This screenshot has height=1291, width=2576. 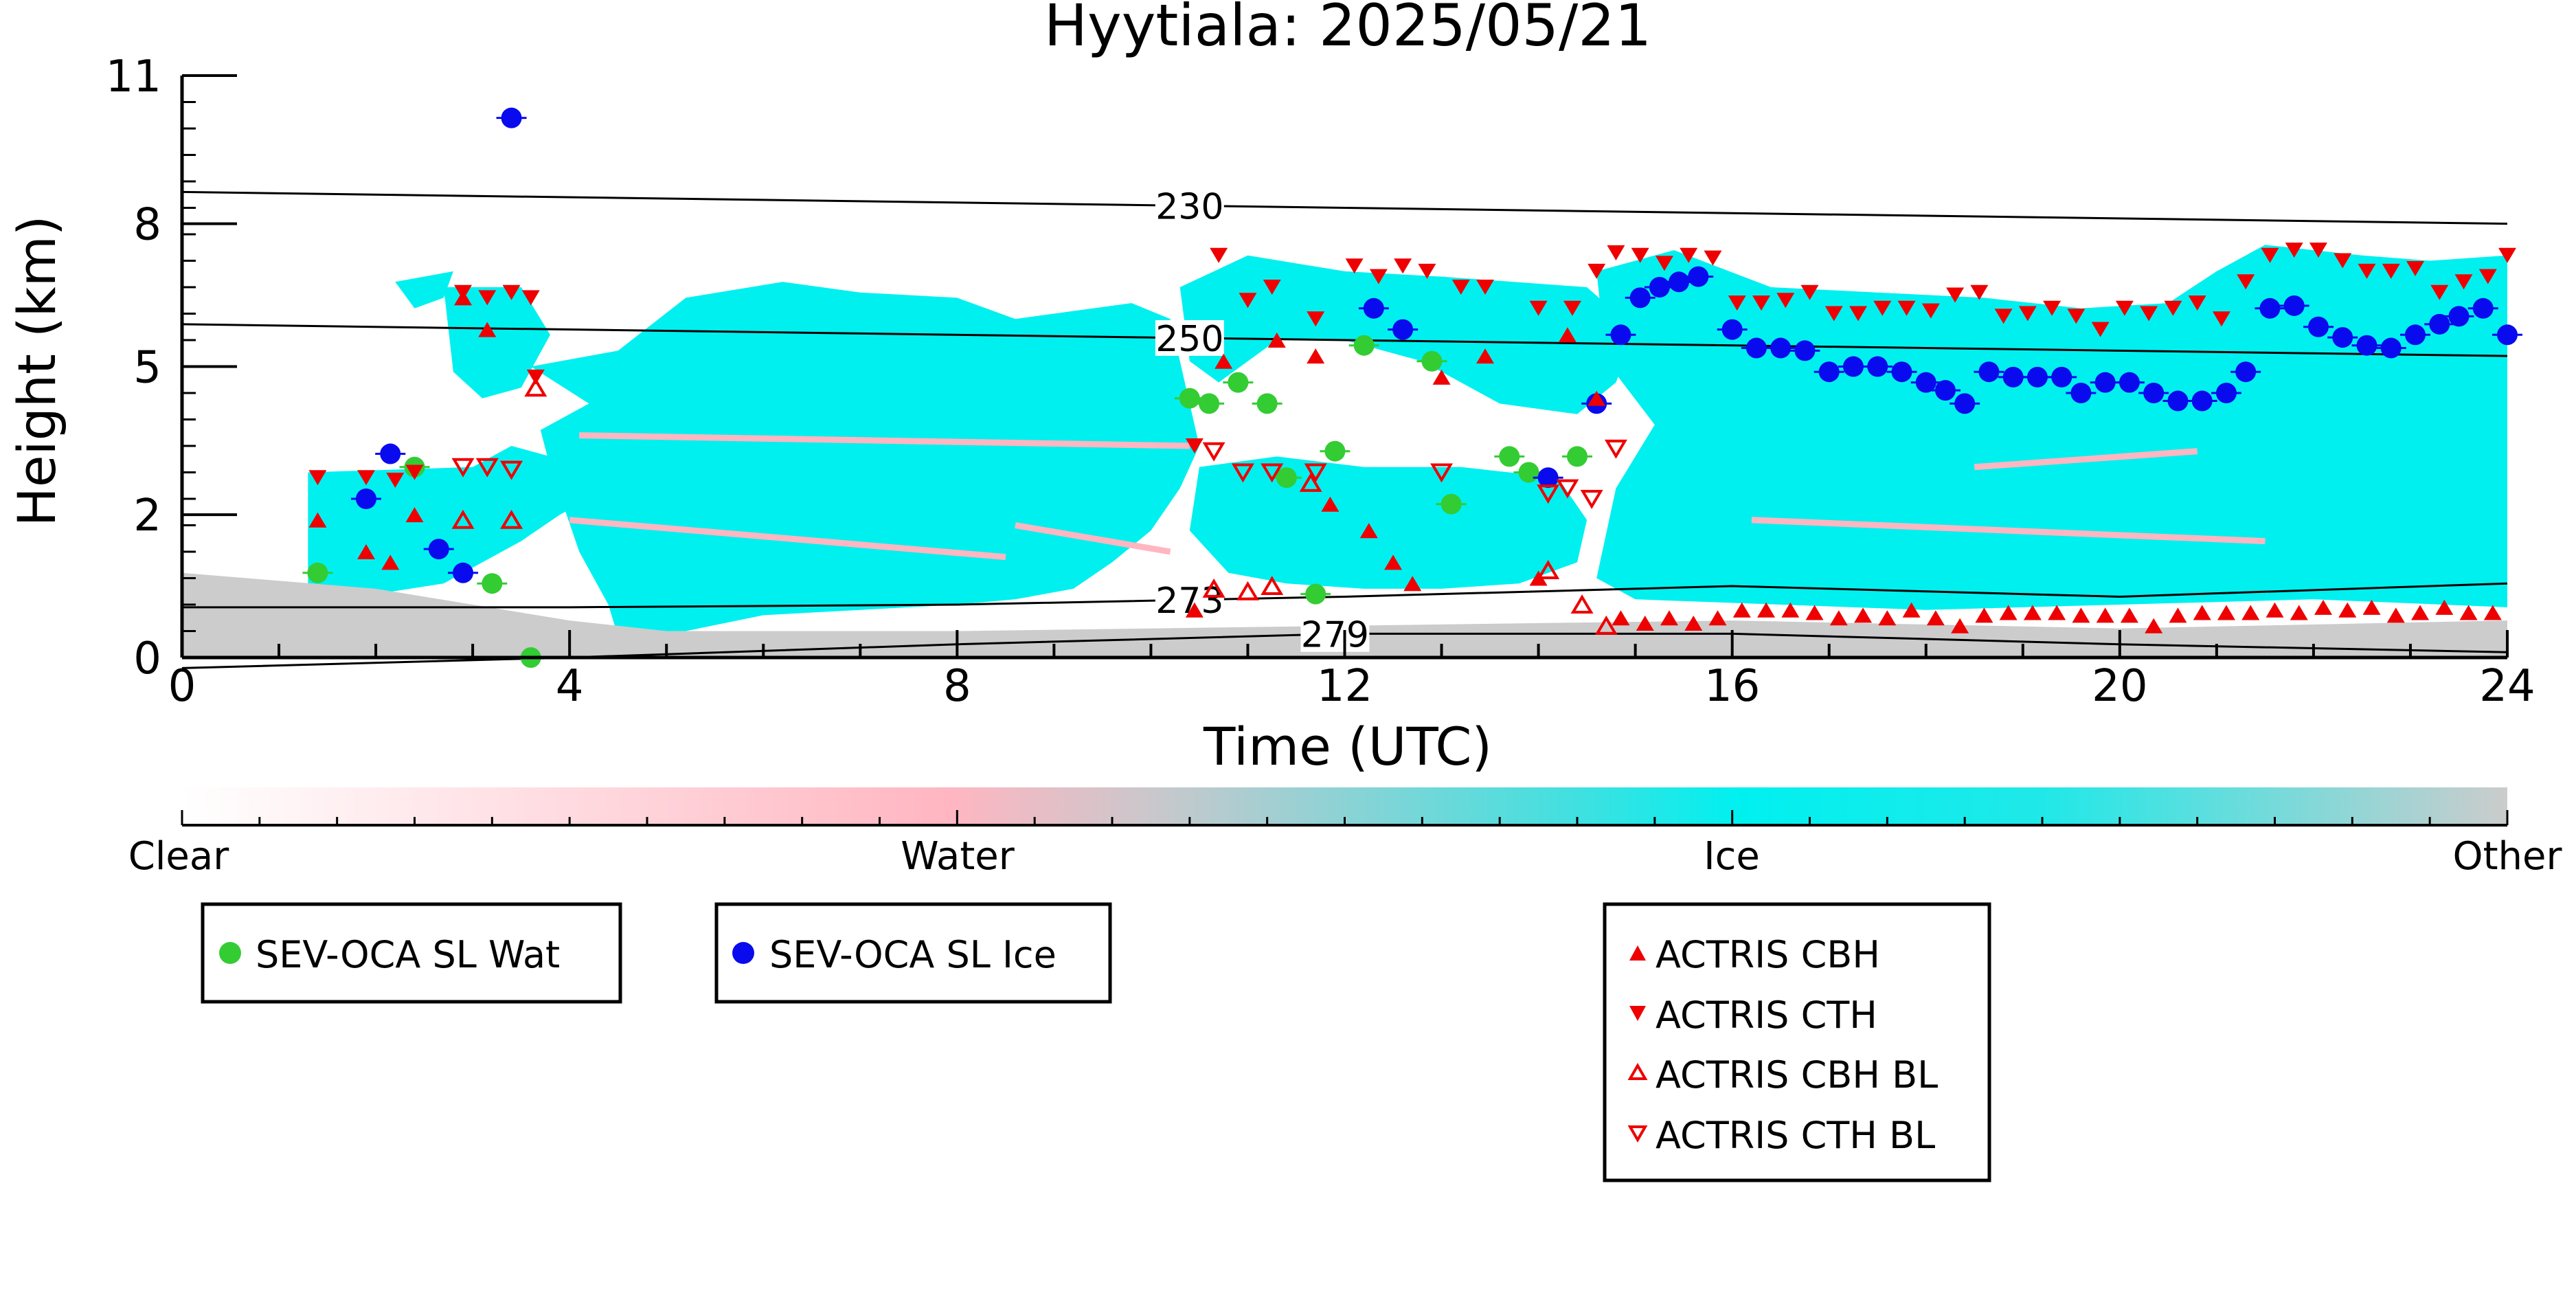 What do you see at coordinates (1766, 1015) in the screenshot?
I see `legend-label-cth: ACTRIS CTH` at bounding box center [1766, 1015].